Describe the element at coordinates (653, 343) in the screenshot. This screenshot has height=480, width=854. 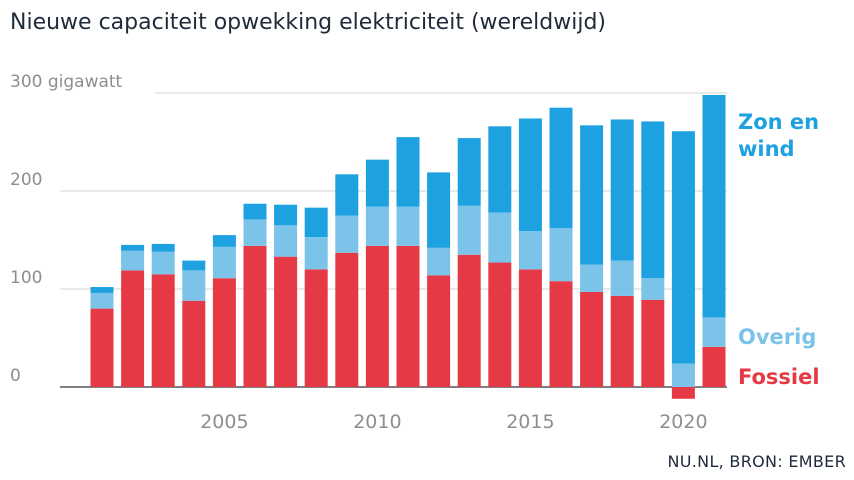
I see `bar-fossiel-2019` at that location.